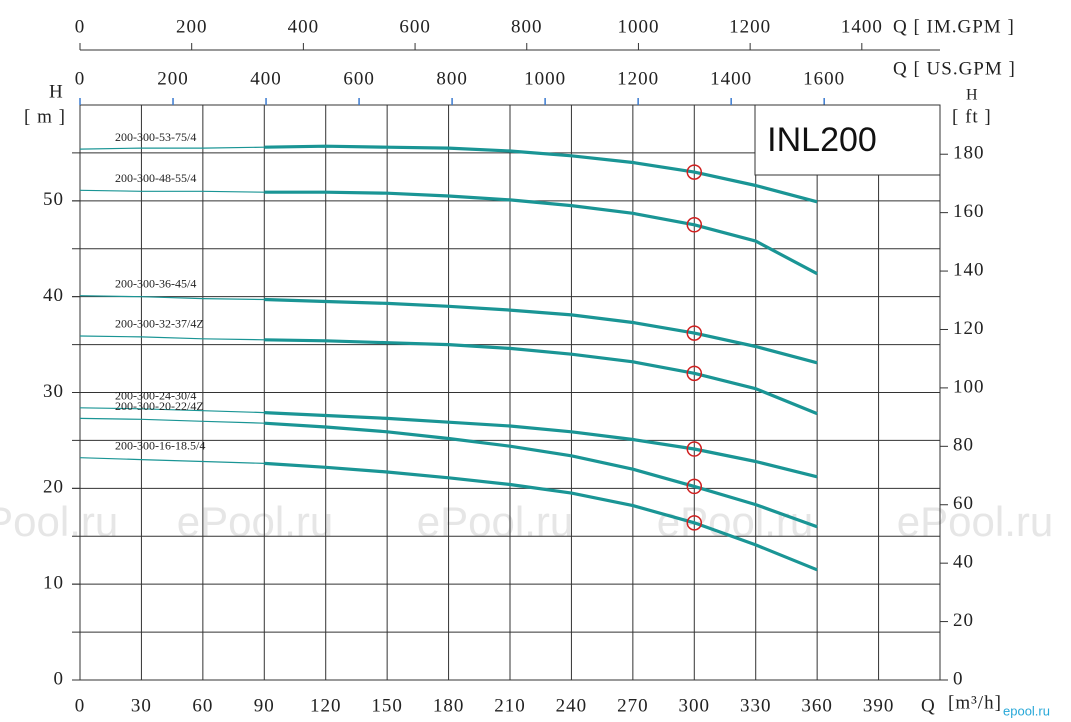 This screenshot has height=722, width=1071. Describe the element at coordinates (173, 78) in the screenshot. I see `x3-tick-label: 200` at that location.